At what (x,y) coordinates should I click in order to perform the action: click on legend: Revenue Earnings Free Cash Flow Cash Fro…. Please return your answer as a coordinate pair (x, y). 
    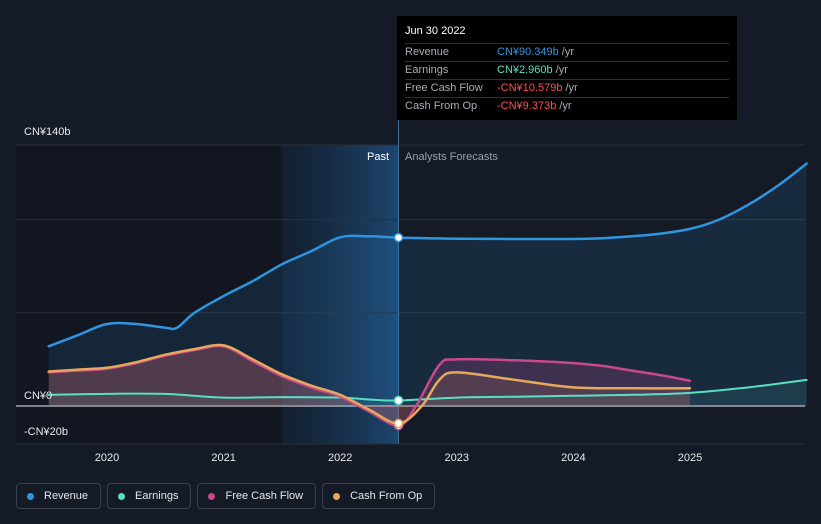
    Looking at the image, I should click on (226, 496).